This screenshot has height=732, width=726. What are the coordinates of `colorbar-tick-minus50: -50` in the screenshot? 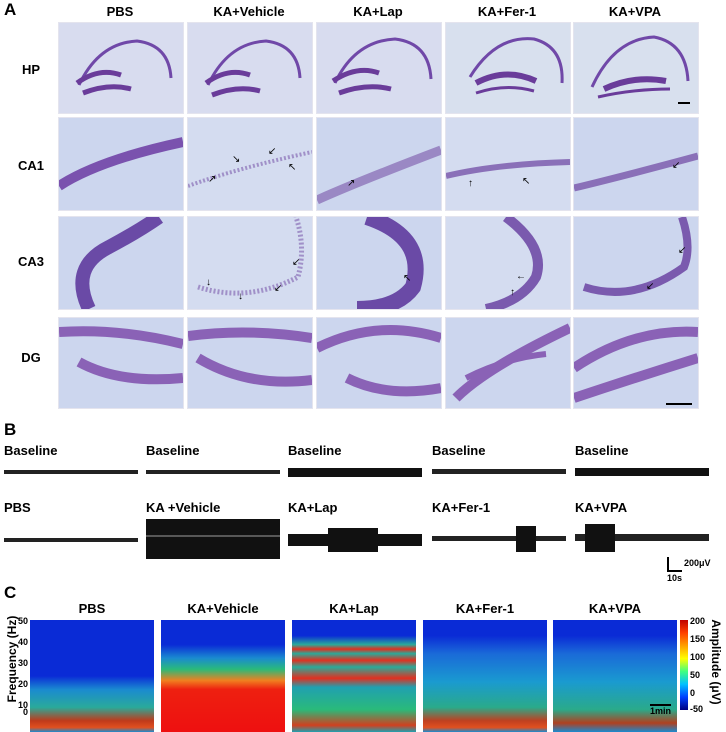 It's located at (697, 709).